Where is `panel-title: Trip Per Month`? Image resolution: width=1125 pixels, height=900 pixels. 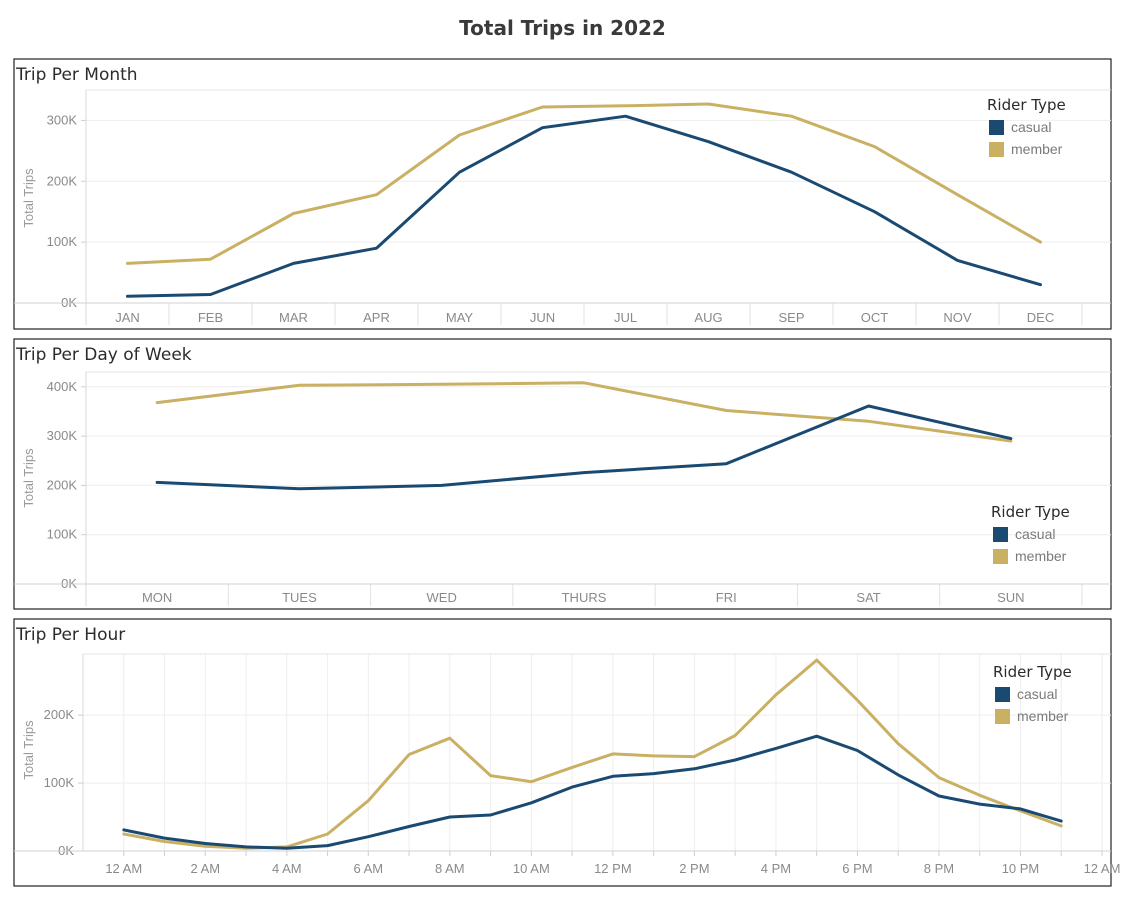
panel-title: Trip Per Month is located at coordinates (76, 75).